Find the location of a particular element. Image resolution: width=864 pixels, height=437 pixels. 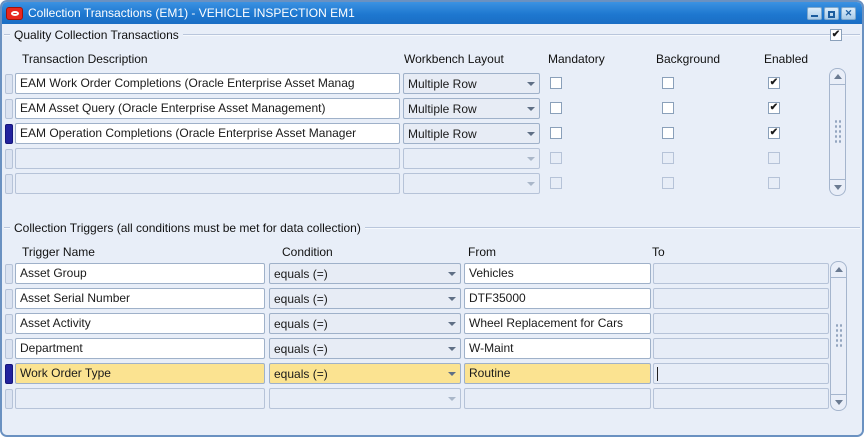

trigger-name-field: Asset Serial Number is located at coordinates (140, 298).